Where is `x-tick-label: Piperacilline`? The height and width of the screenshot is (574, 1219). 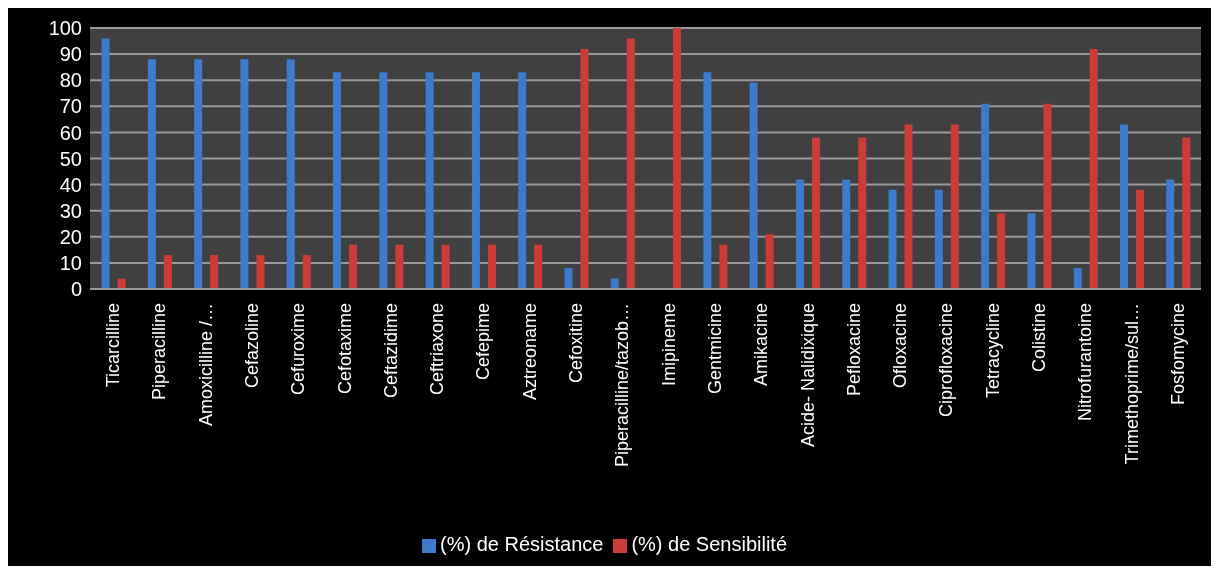 x-tick-label: Piperacilline is located at coordinates (159, 352).